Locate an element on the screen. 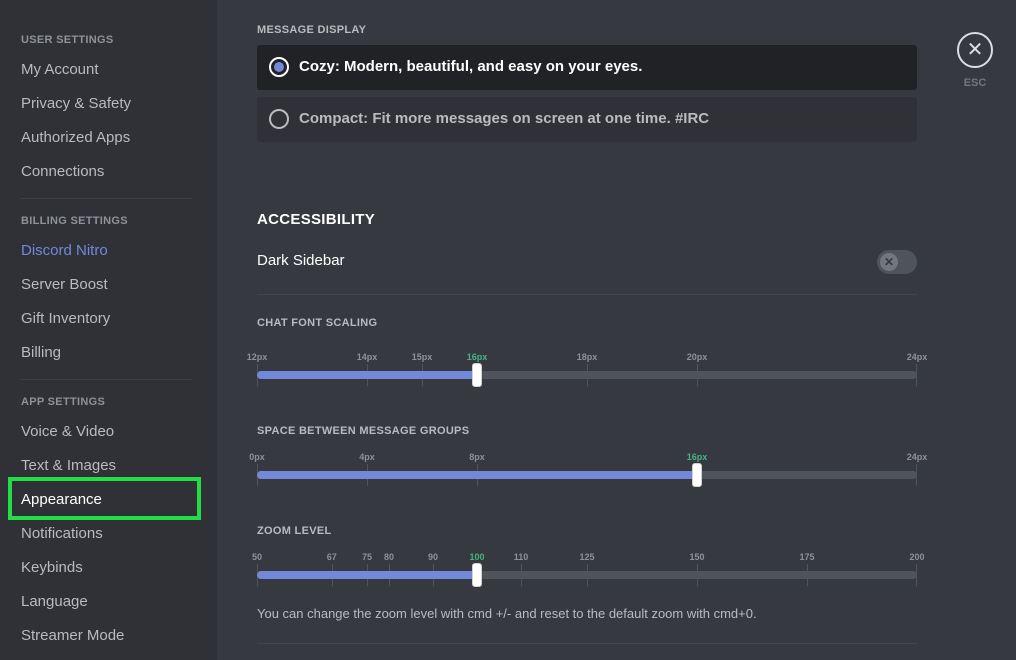 The height and width of the screenshot is (660, 1016). sidebar-item-voice-video: Voice & Video is located at coordinates (68, 431).